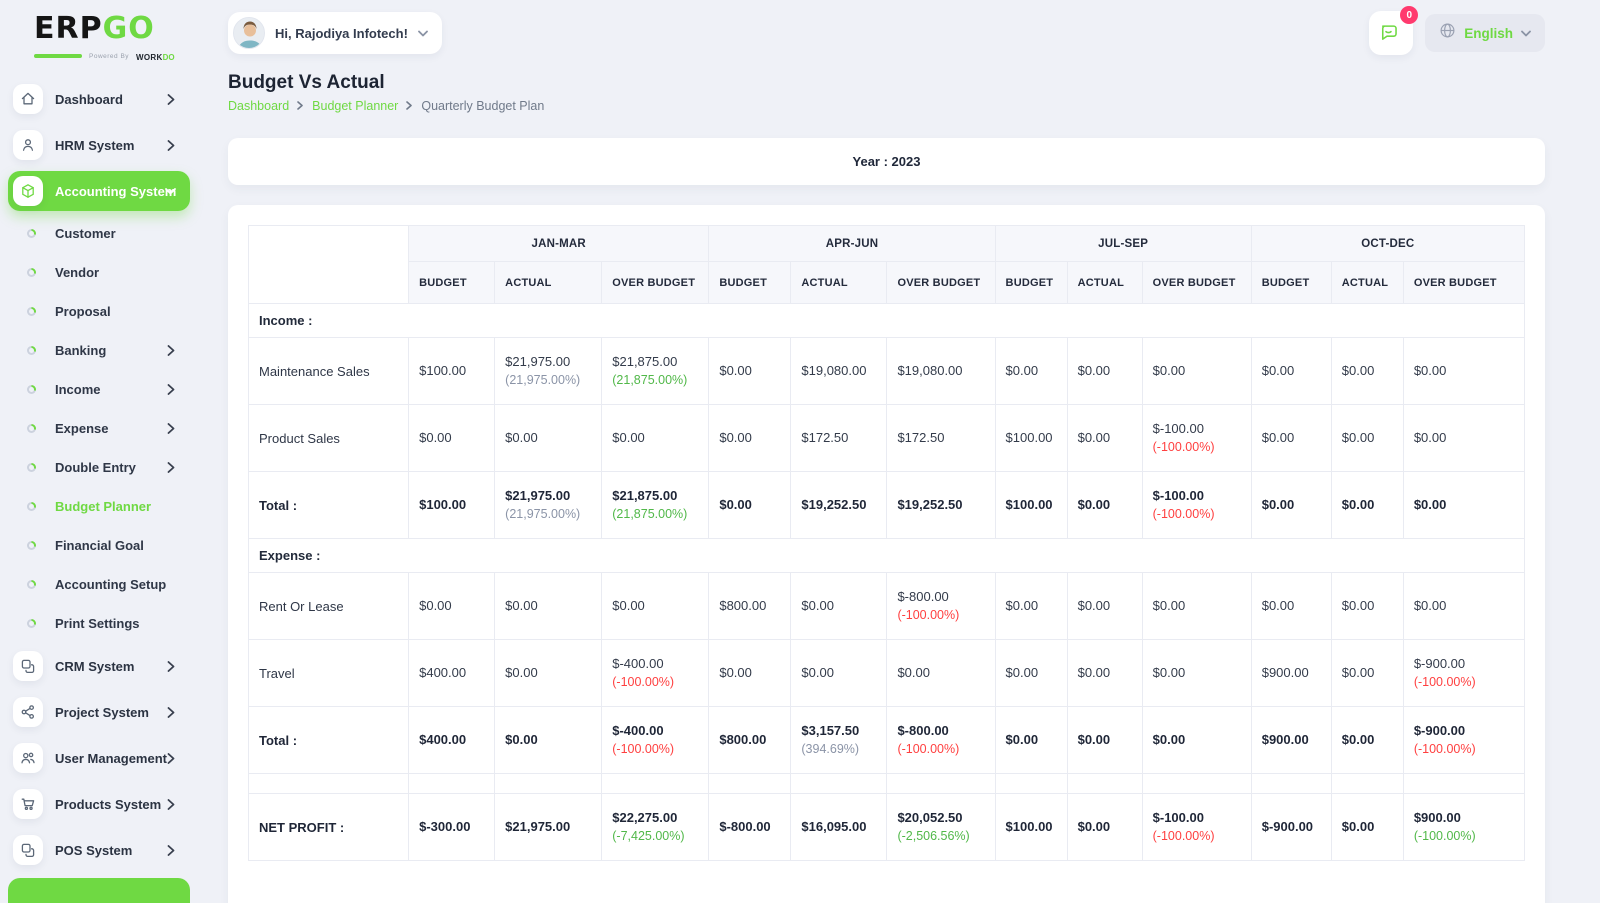  I want to click on sidebar-item-crm-system: CRM System, so click(100, 666).